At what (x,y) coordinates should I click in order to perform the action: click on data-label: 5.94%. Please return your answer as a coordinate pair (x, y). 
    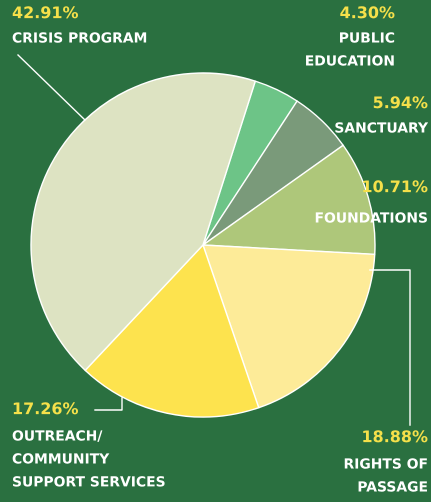
    Looking at the image, I should click on (401, 102).